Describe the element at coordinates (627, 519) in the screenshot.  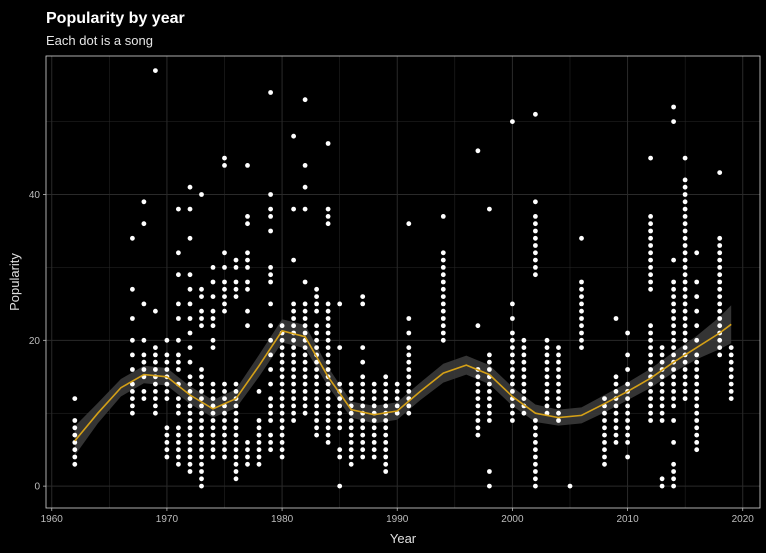
I see `x-tick-label: 2010` at that location.